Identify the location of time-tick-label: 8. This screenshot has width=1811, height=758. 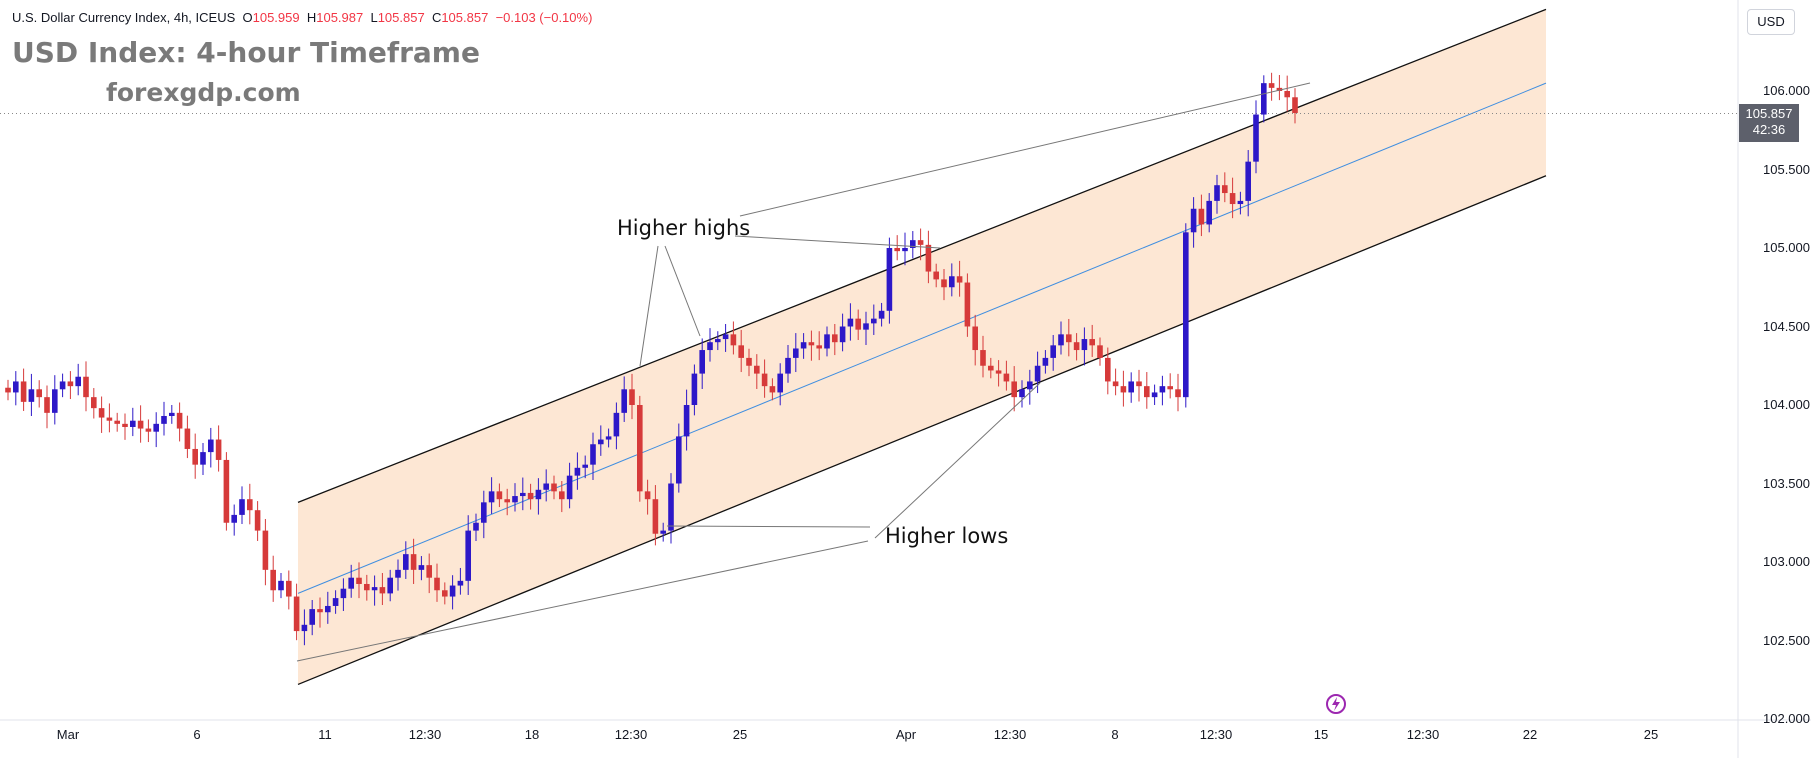
(1115, 734).